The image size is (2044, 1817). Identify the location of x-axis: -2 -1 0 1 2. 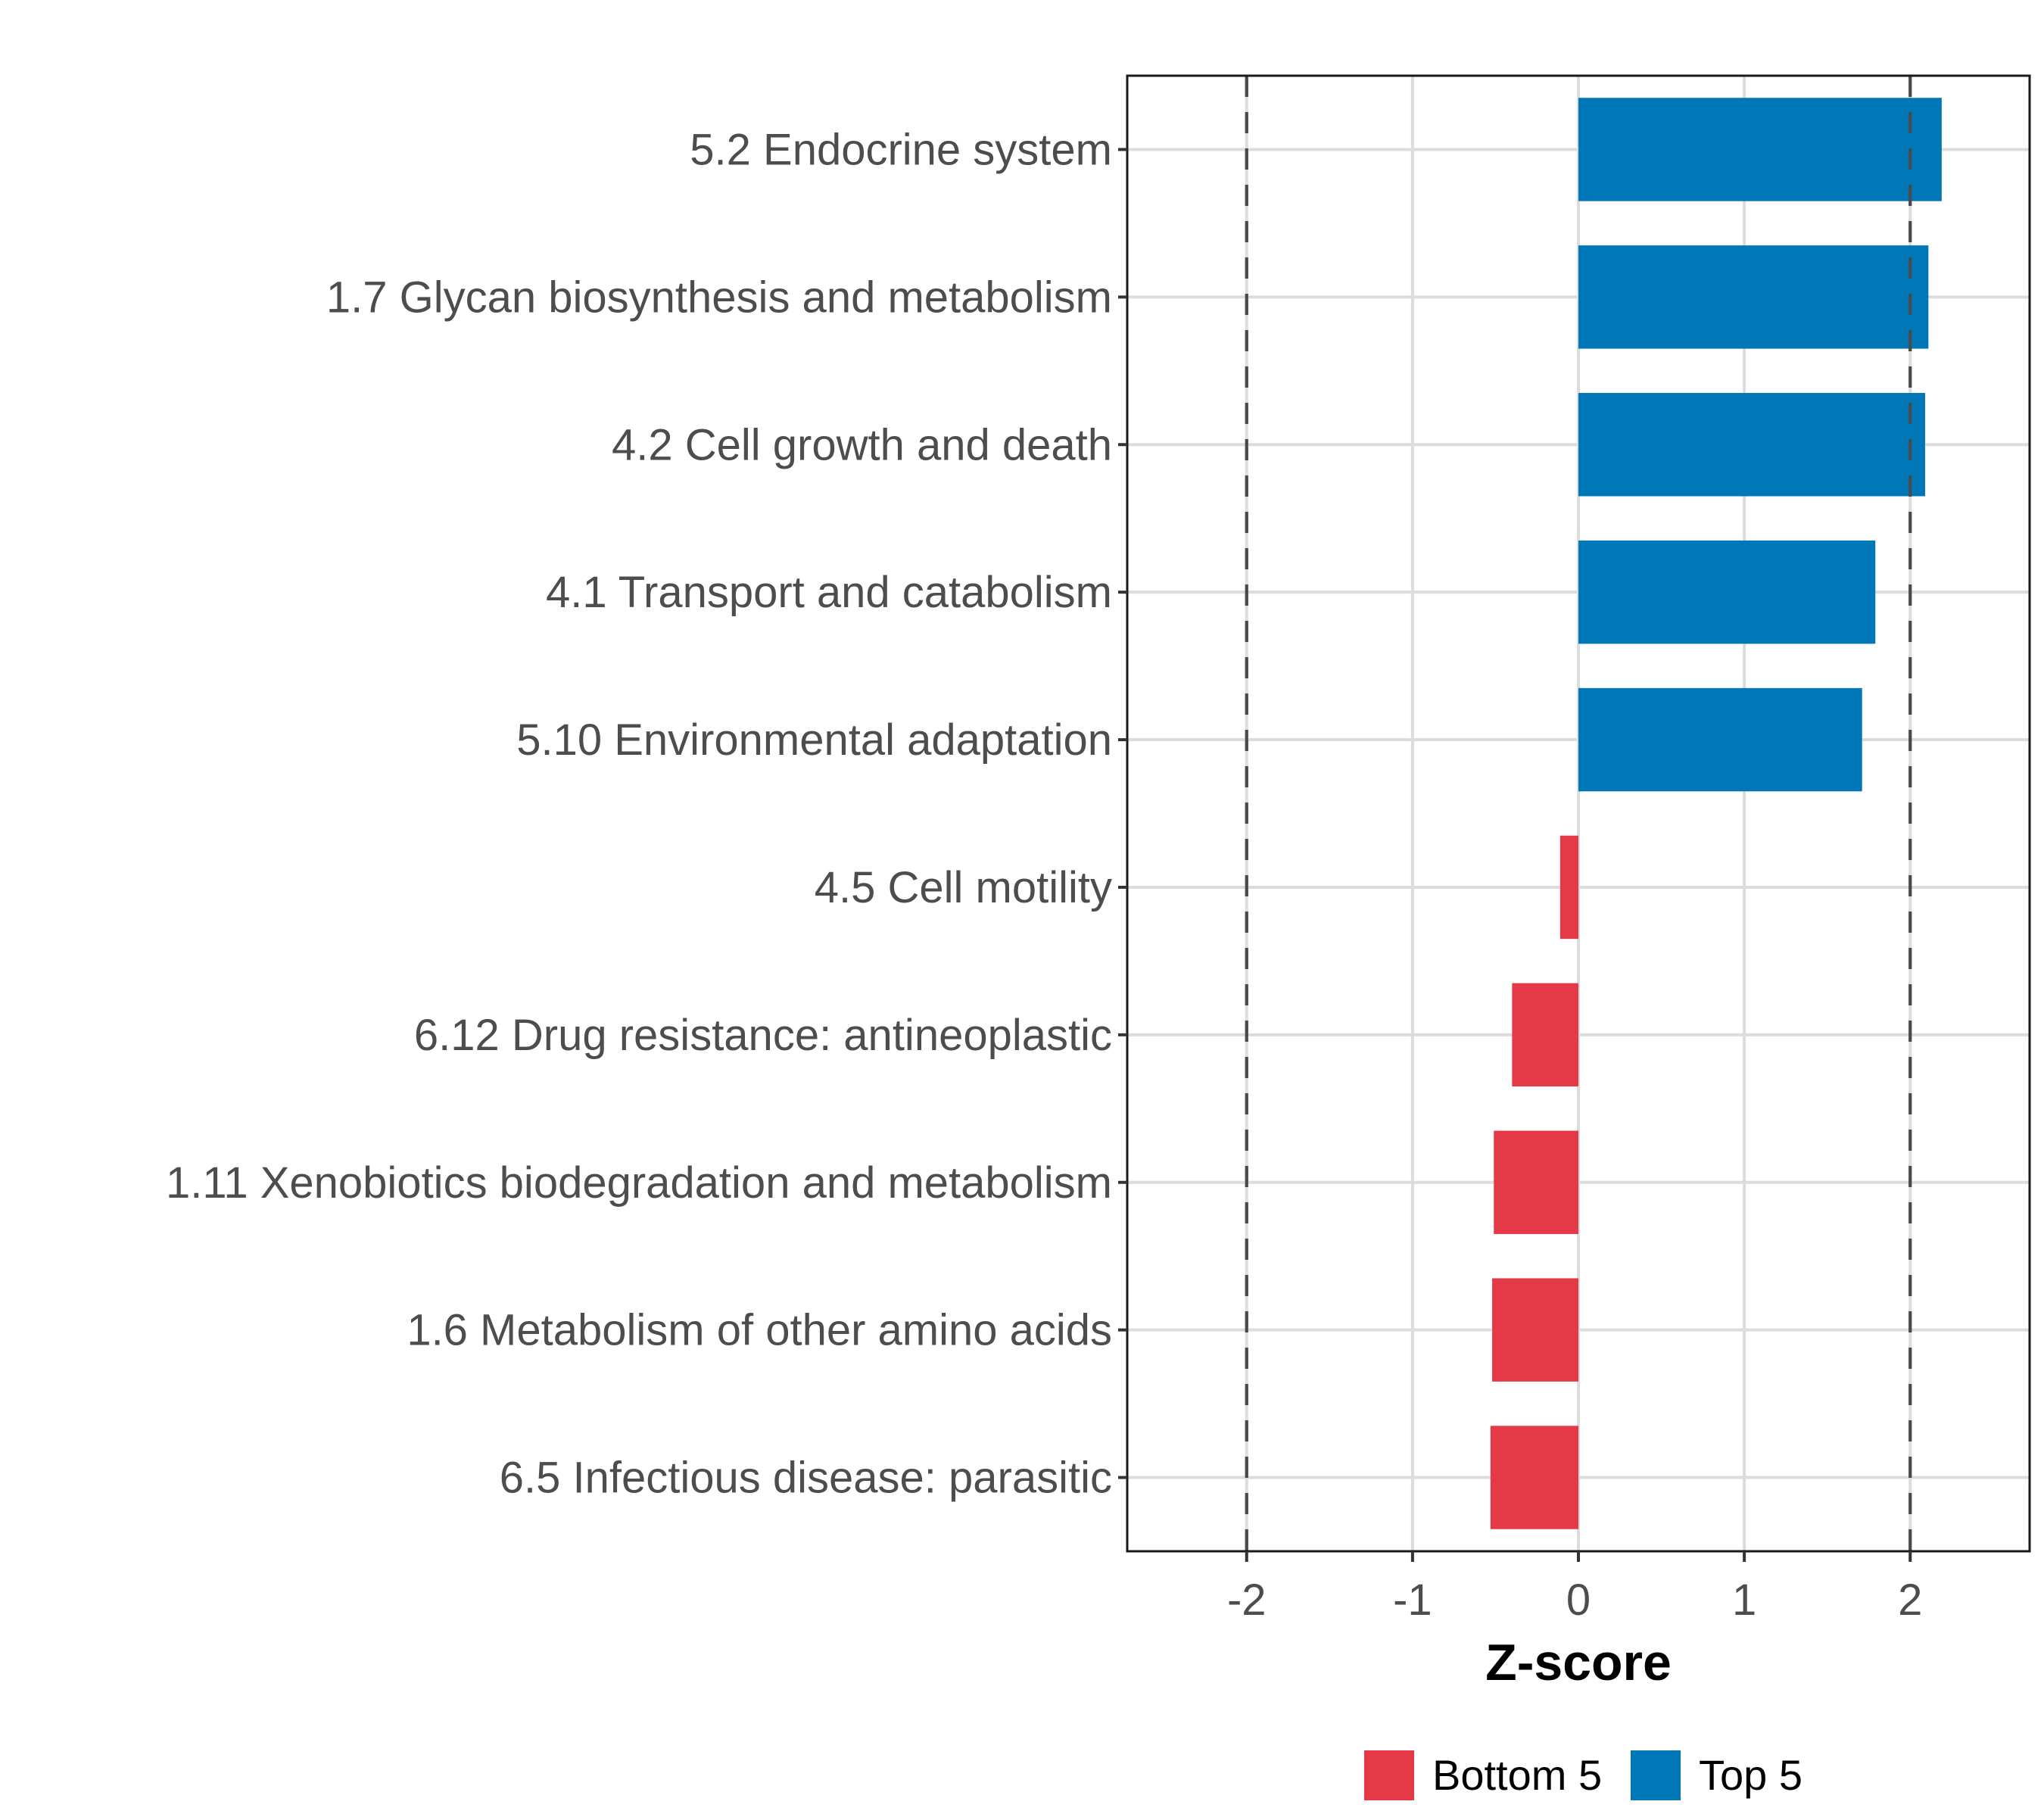
(1574, 1588).